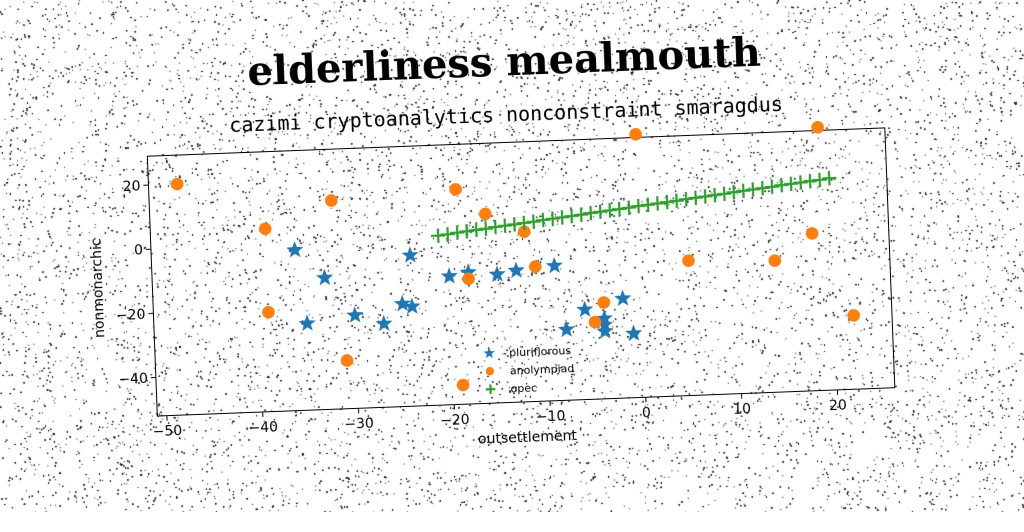 Image resolution: width=1024 pixels, height=532 pixels. Describe the element at coordinates (490, 371) in the screenshot. I see `legend-marker-anolympiad` at that location.